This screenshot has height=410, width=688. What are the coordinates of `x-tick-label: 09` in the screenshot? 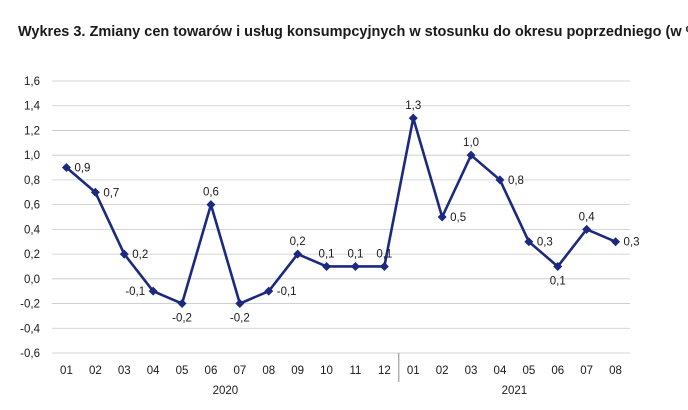 It's located at (297, 371).